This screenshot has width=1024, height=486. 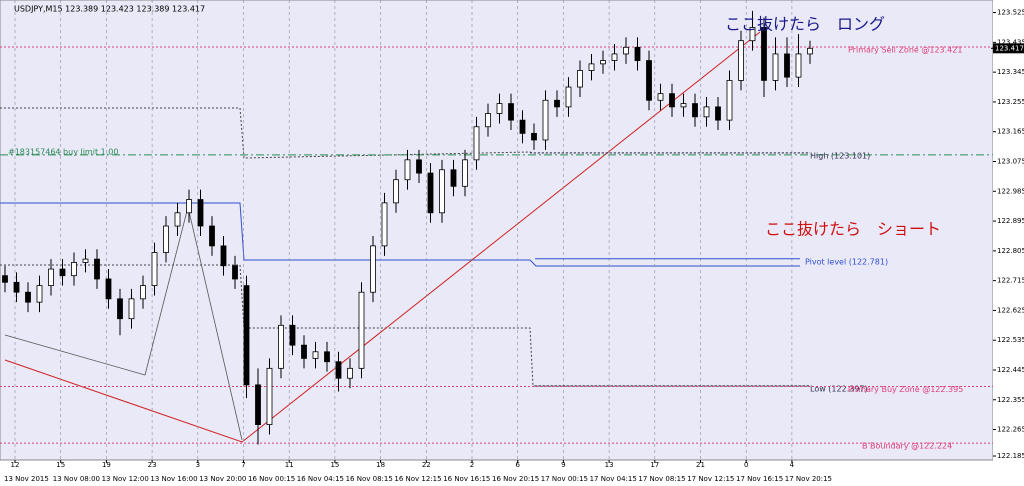 What do you see at coordinates (222, 479) in the screenshot?
I see `date-label: 13 Nov 20:00` at bounding box center [222, 479].